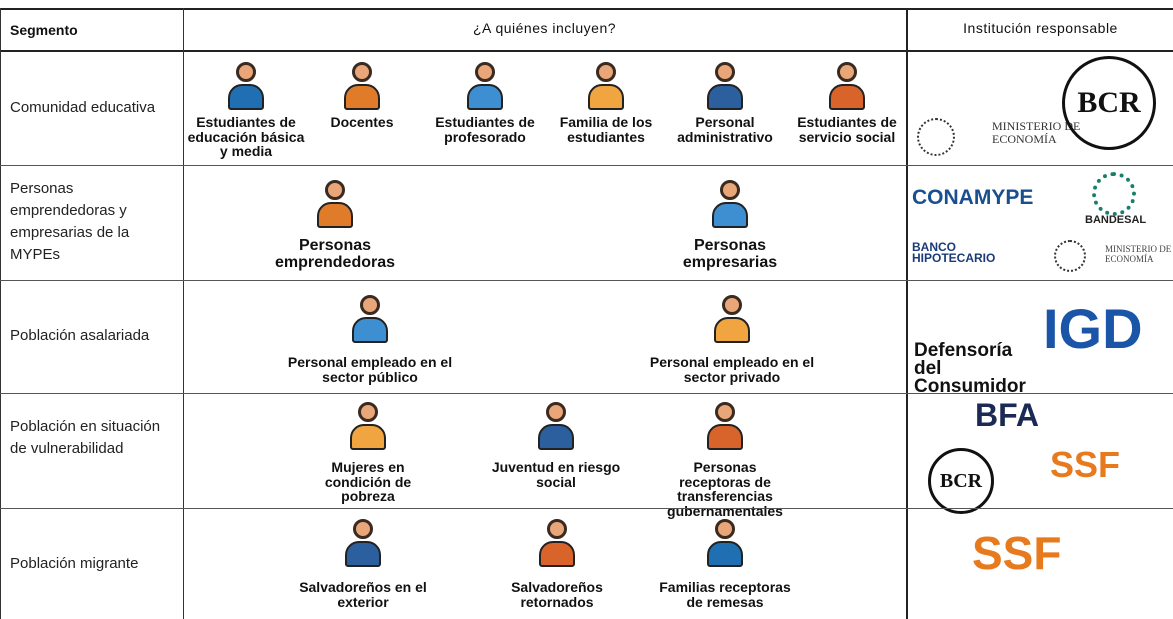 This screenshot has width=1173, height=619. I want to click on segment-cell: Población en situación de vulnerabilidad, so click(85, 437).